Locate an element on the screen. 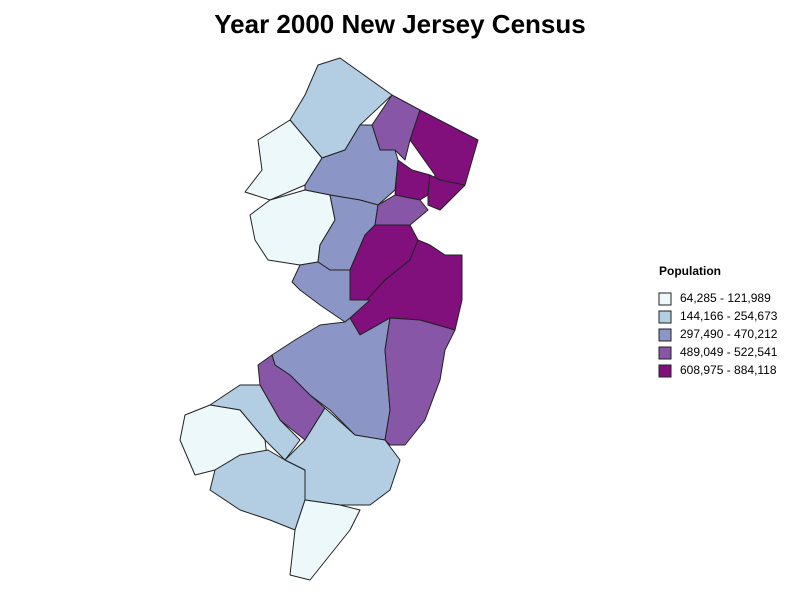 Image resolution: width=800 pixels, height=600 pixels. legend-title: Population is located at coordinates (690, 271).